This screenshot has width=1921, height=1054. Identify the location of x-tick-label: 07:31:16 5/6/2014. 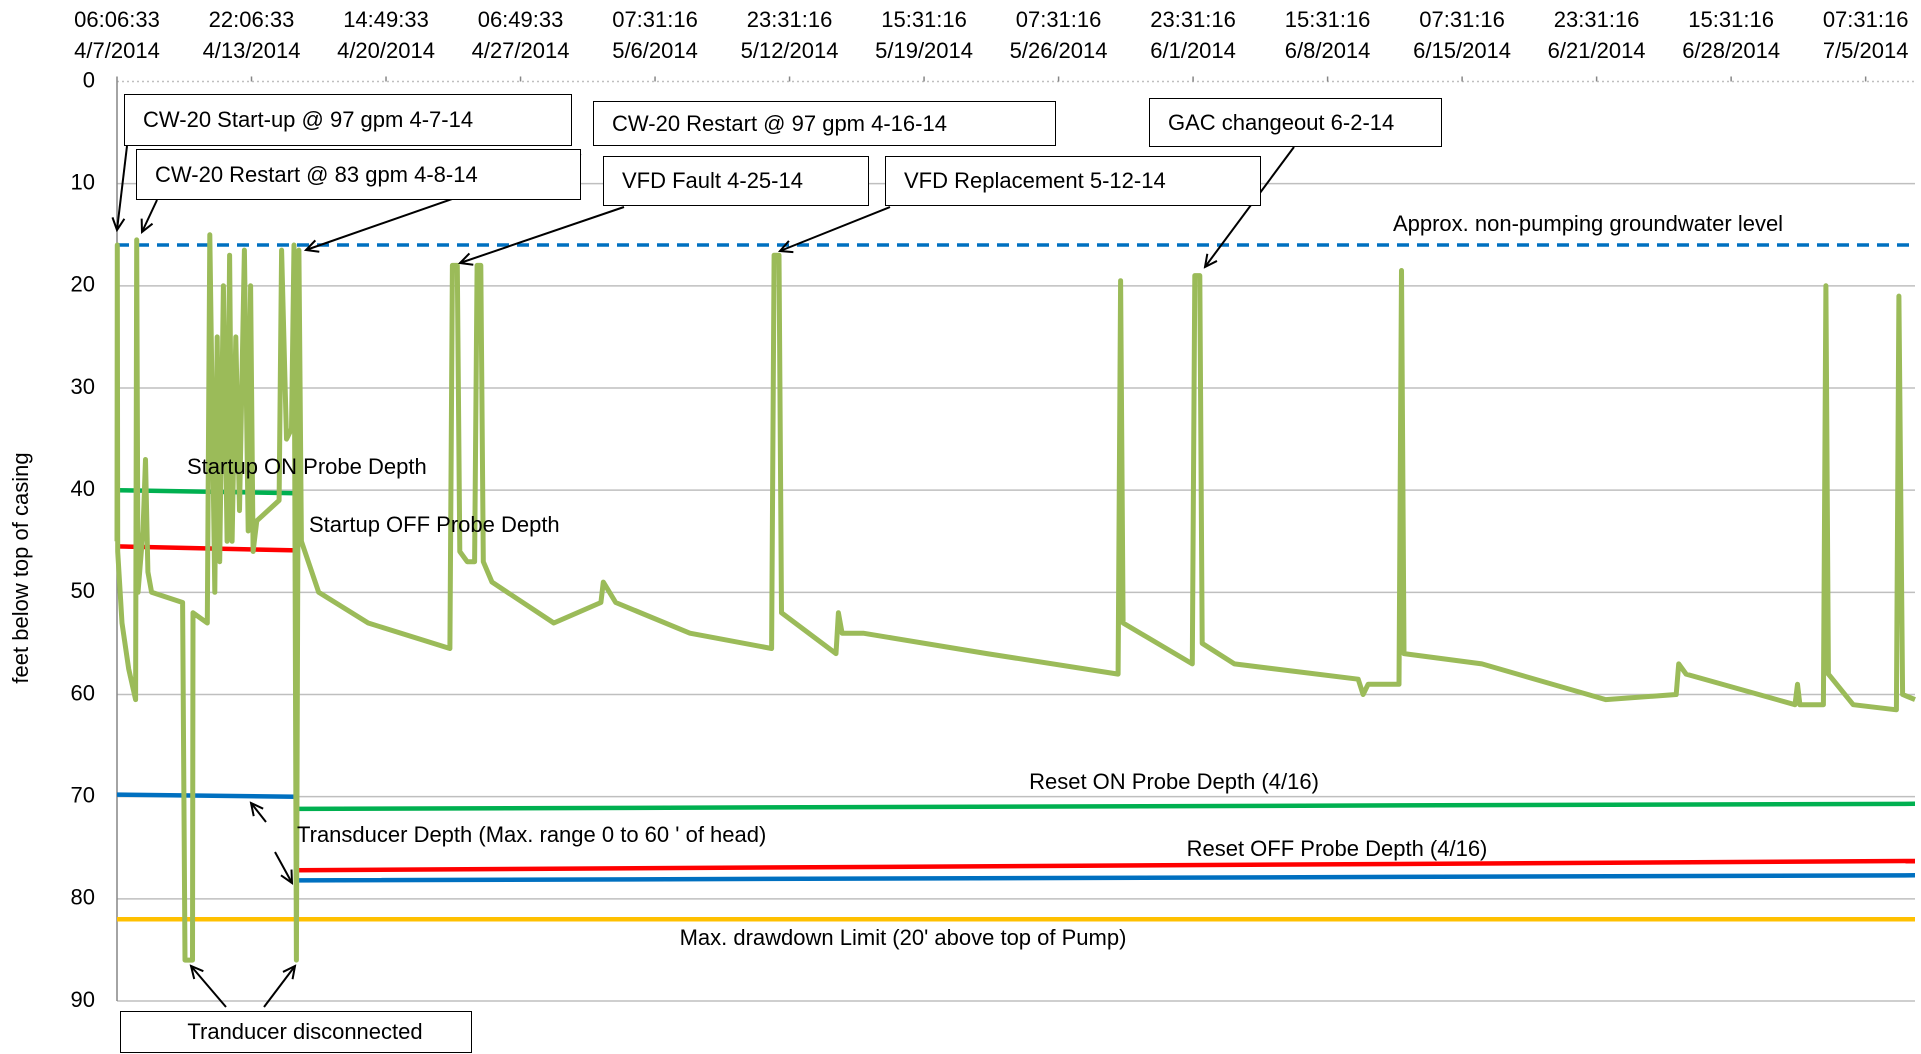
(655, 35).